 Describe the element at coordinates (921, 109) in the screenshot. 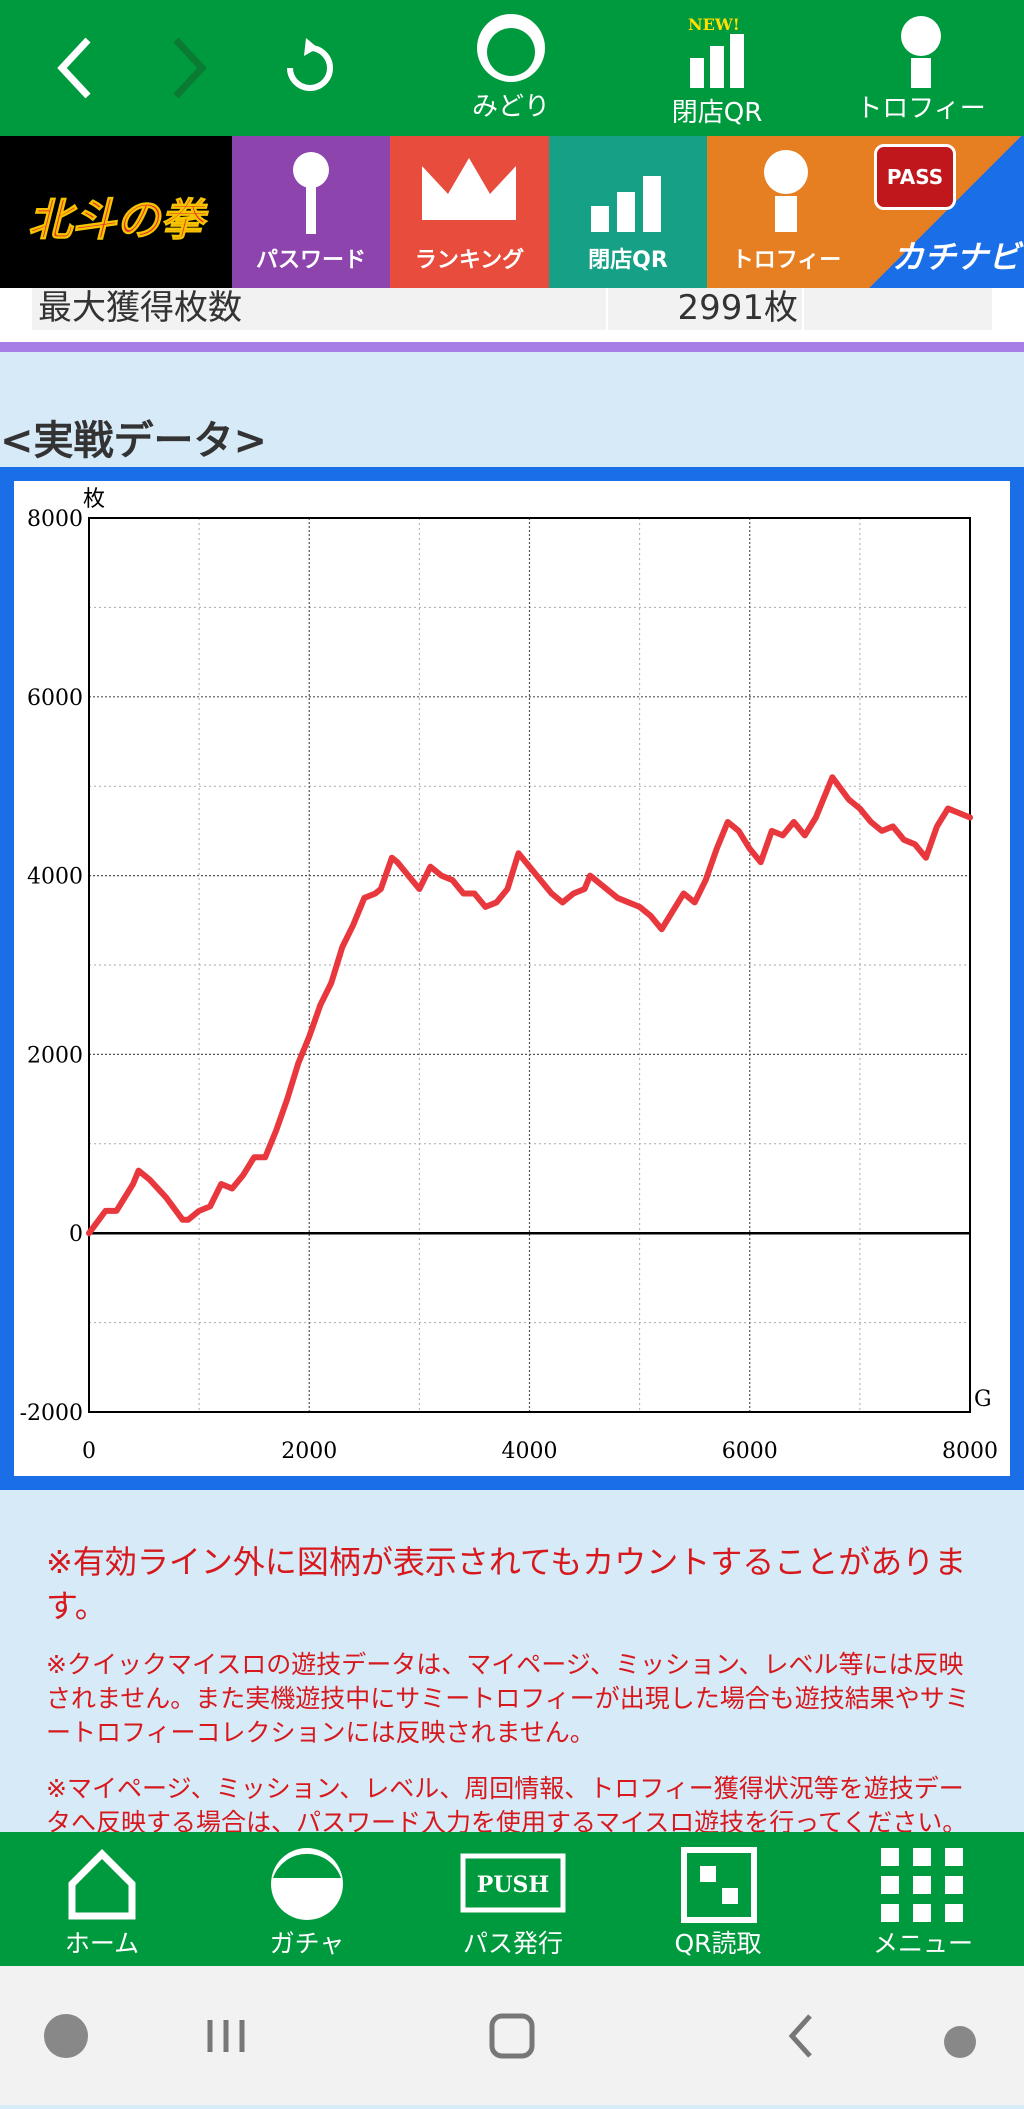

I see `nav-label: トロフィー` at that location.